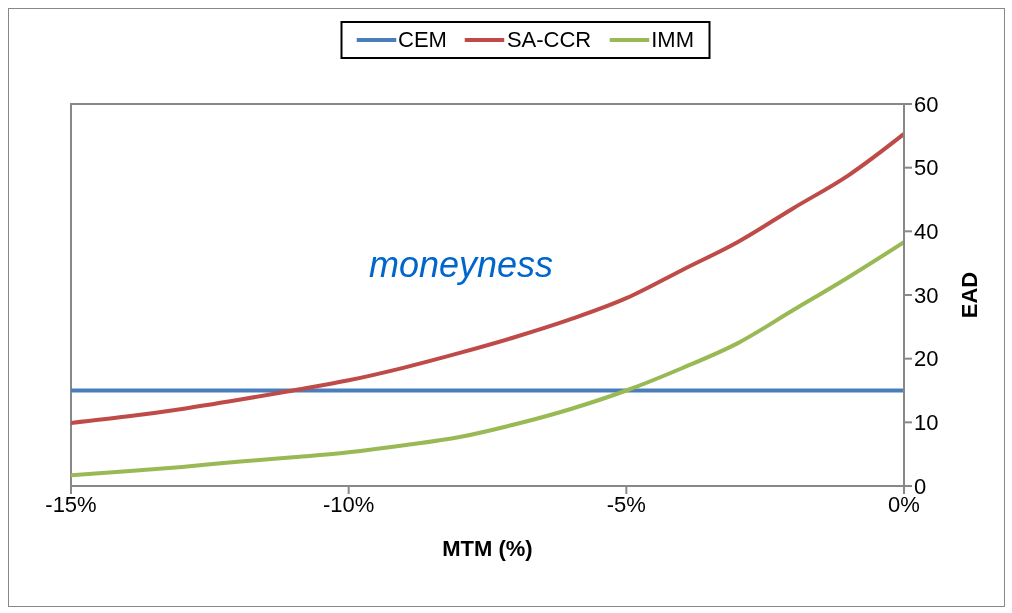  What do you see at coordinates (672, 40) in the screenshot?
I see `legend-label: IMM` at bounding box center [672, 40].